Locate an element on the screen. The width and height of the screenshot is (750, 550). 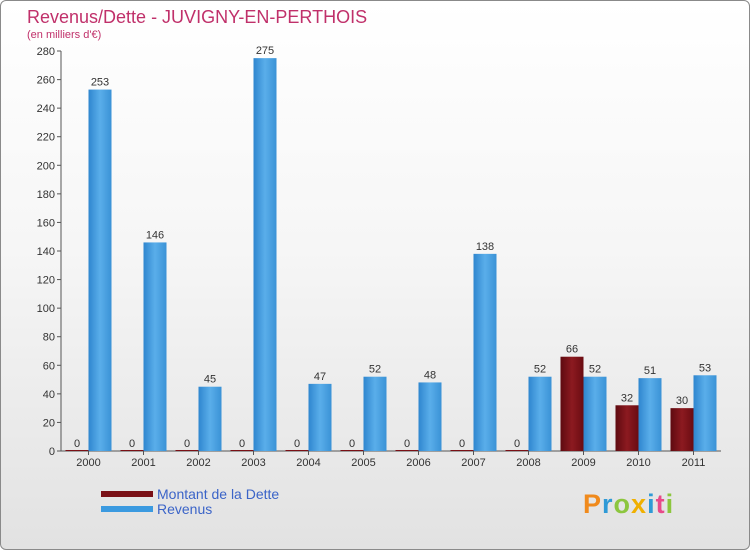
data-label-revenus: 138 is located at coordinates (485, 247).